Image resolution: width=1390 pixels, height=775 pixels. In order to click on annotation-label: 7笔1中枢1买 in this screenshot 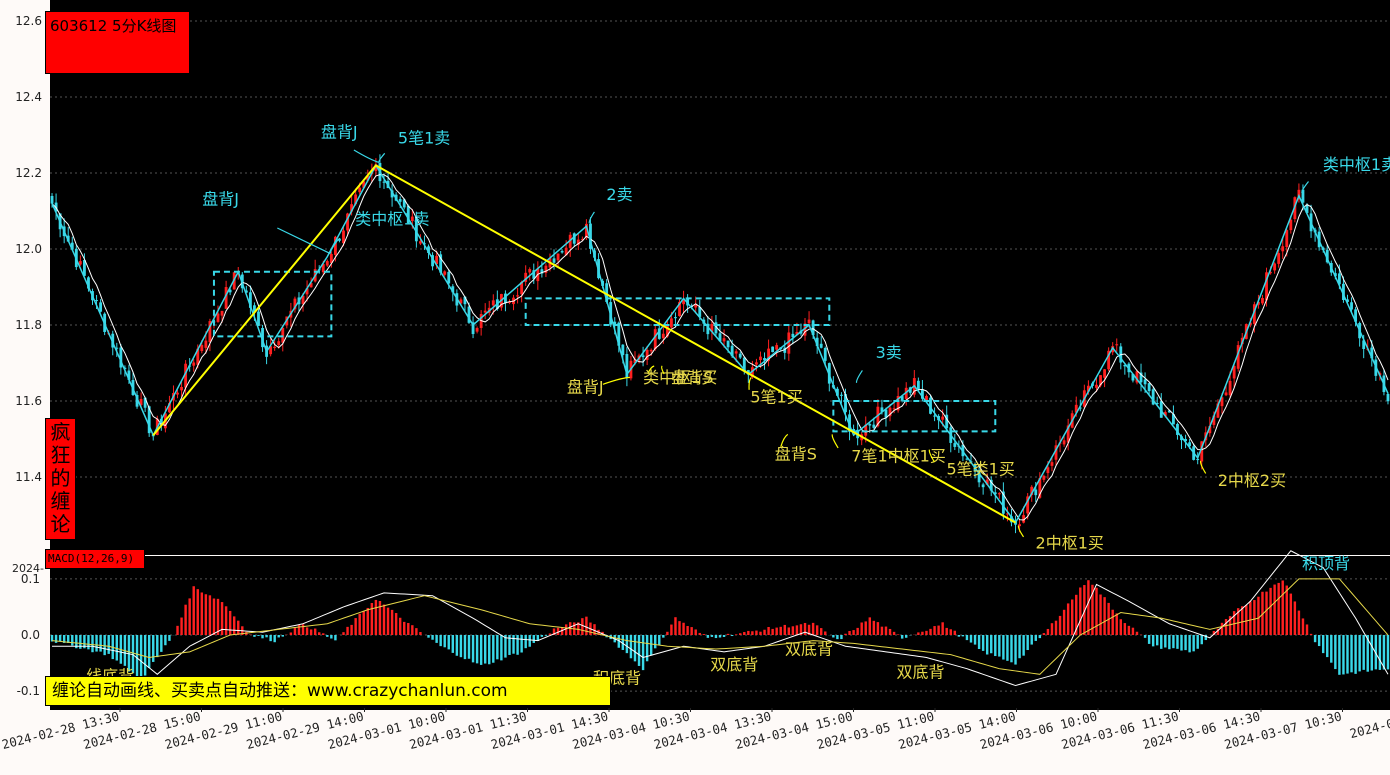, I will do `click(898, 455)`.